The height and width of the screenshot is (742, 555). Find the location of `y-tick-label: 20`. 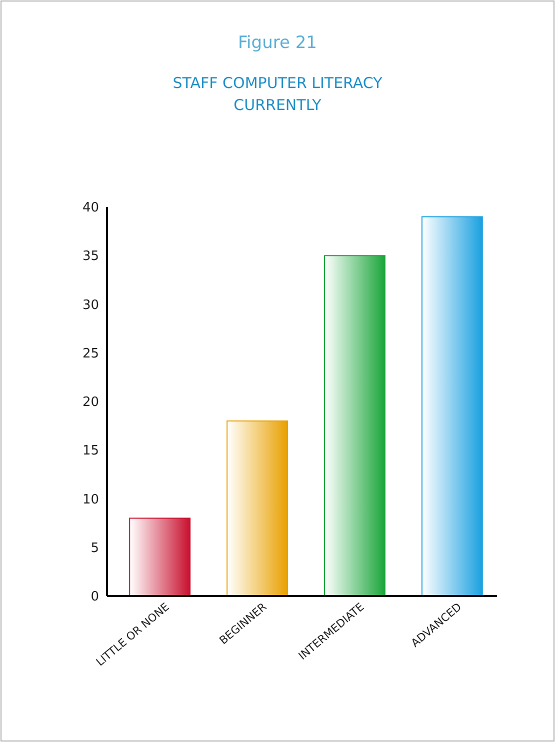

y-tick-label: 20 is located at coordinates (90, 402).